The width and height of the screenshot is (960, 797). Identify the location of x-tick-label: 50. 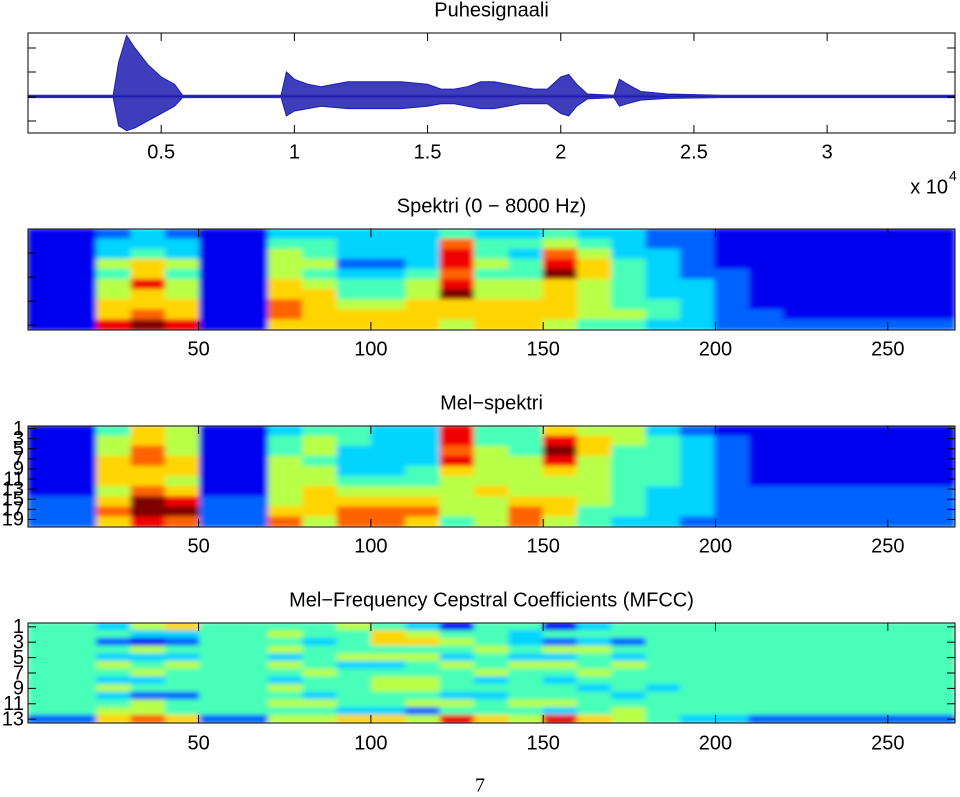
(198, 349).